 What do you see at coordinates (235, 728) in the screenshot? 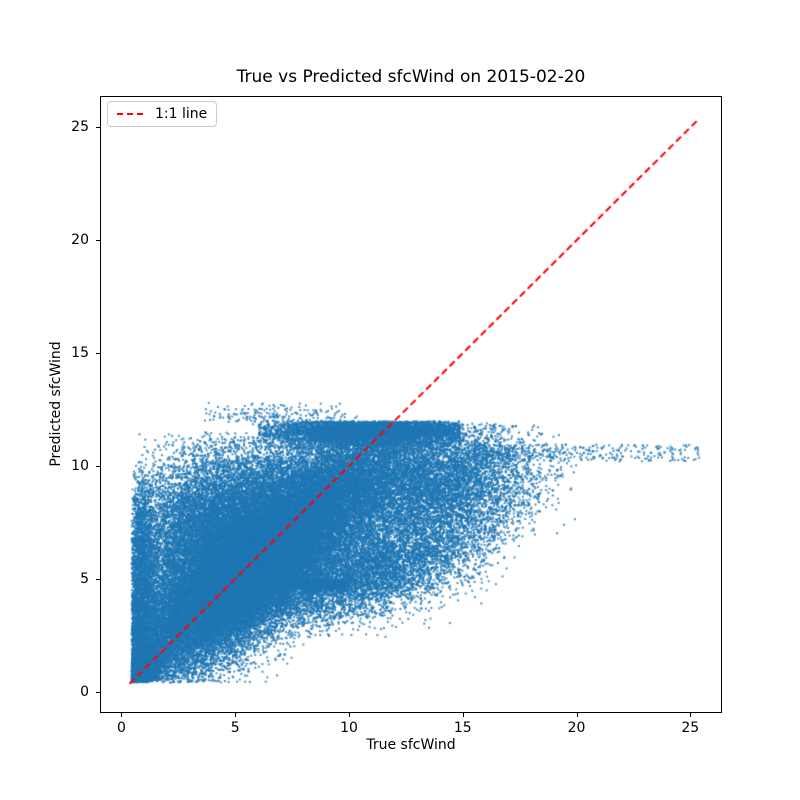
I see `x-tick-label: 5` at bounding box center [235, 728].